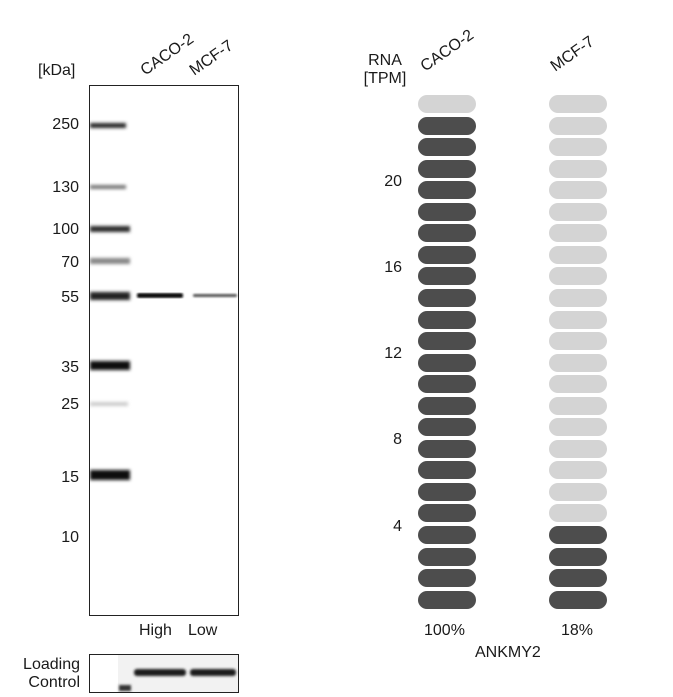  I want to click on tpm-tick-4: 4, so click(397, 526).